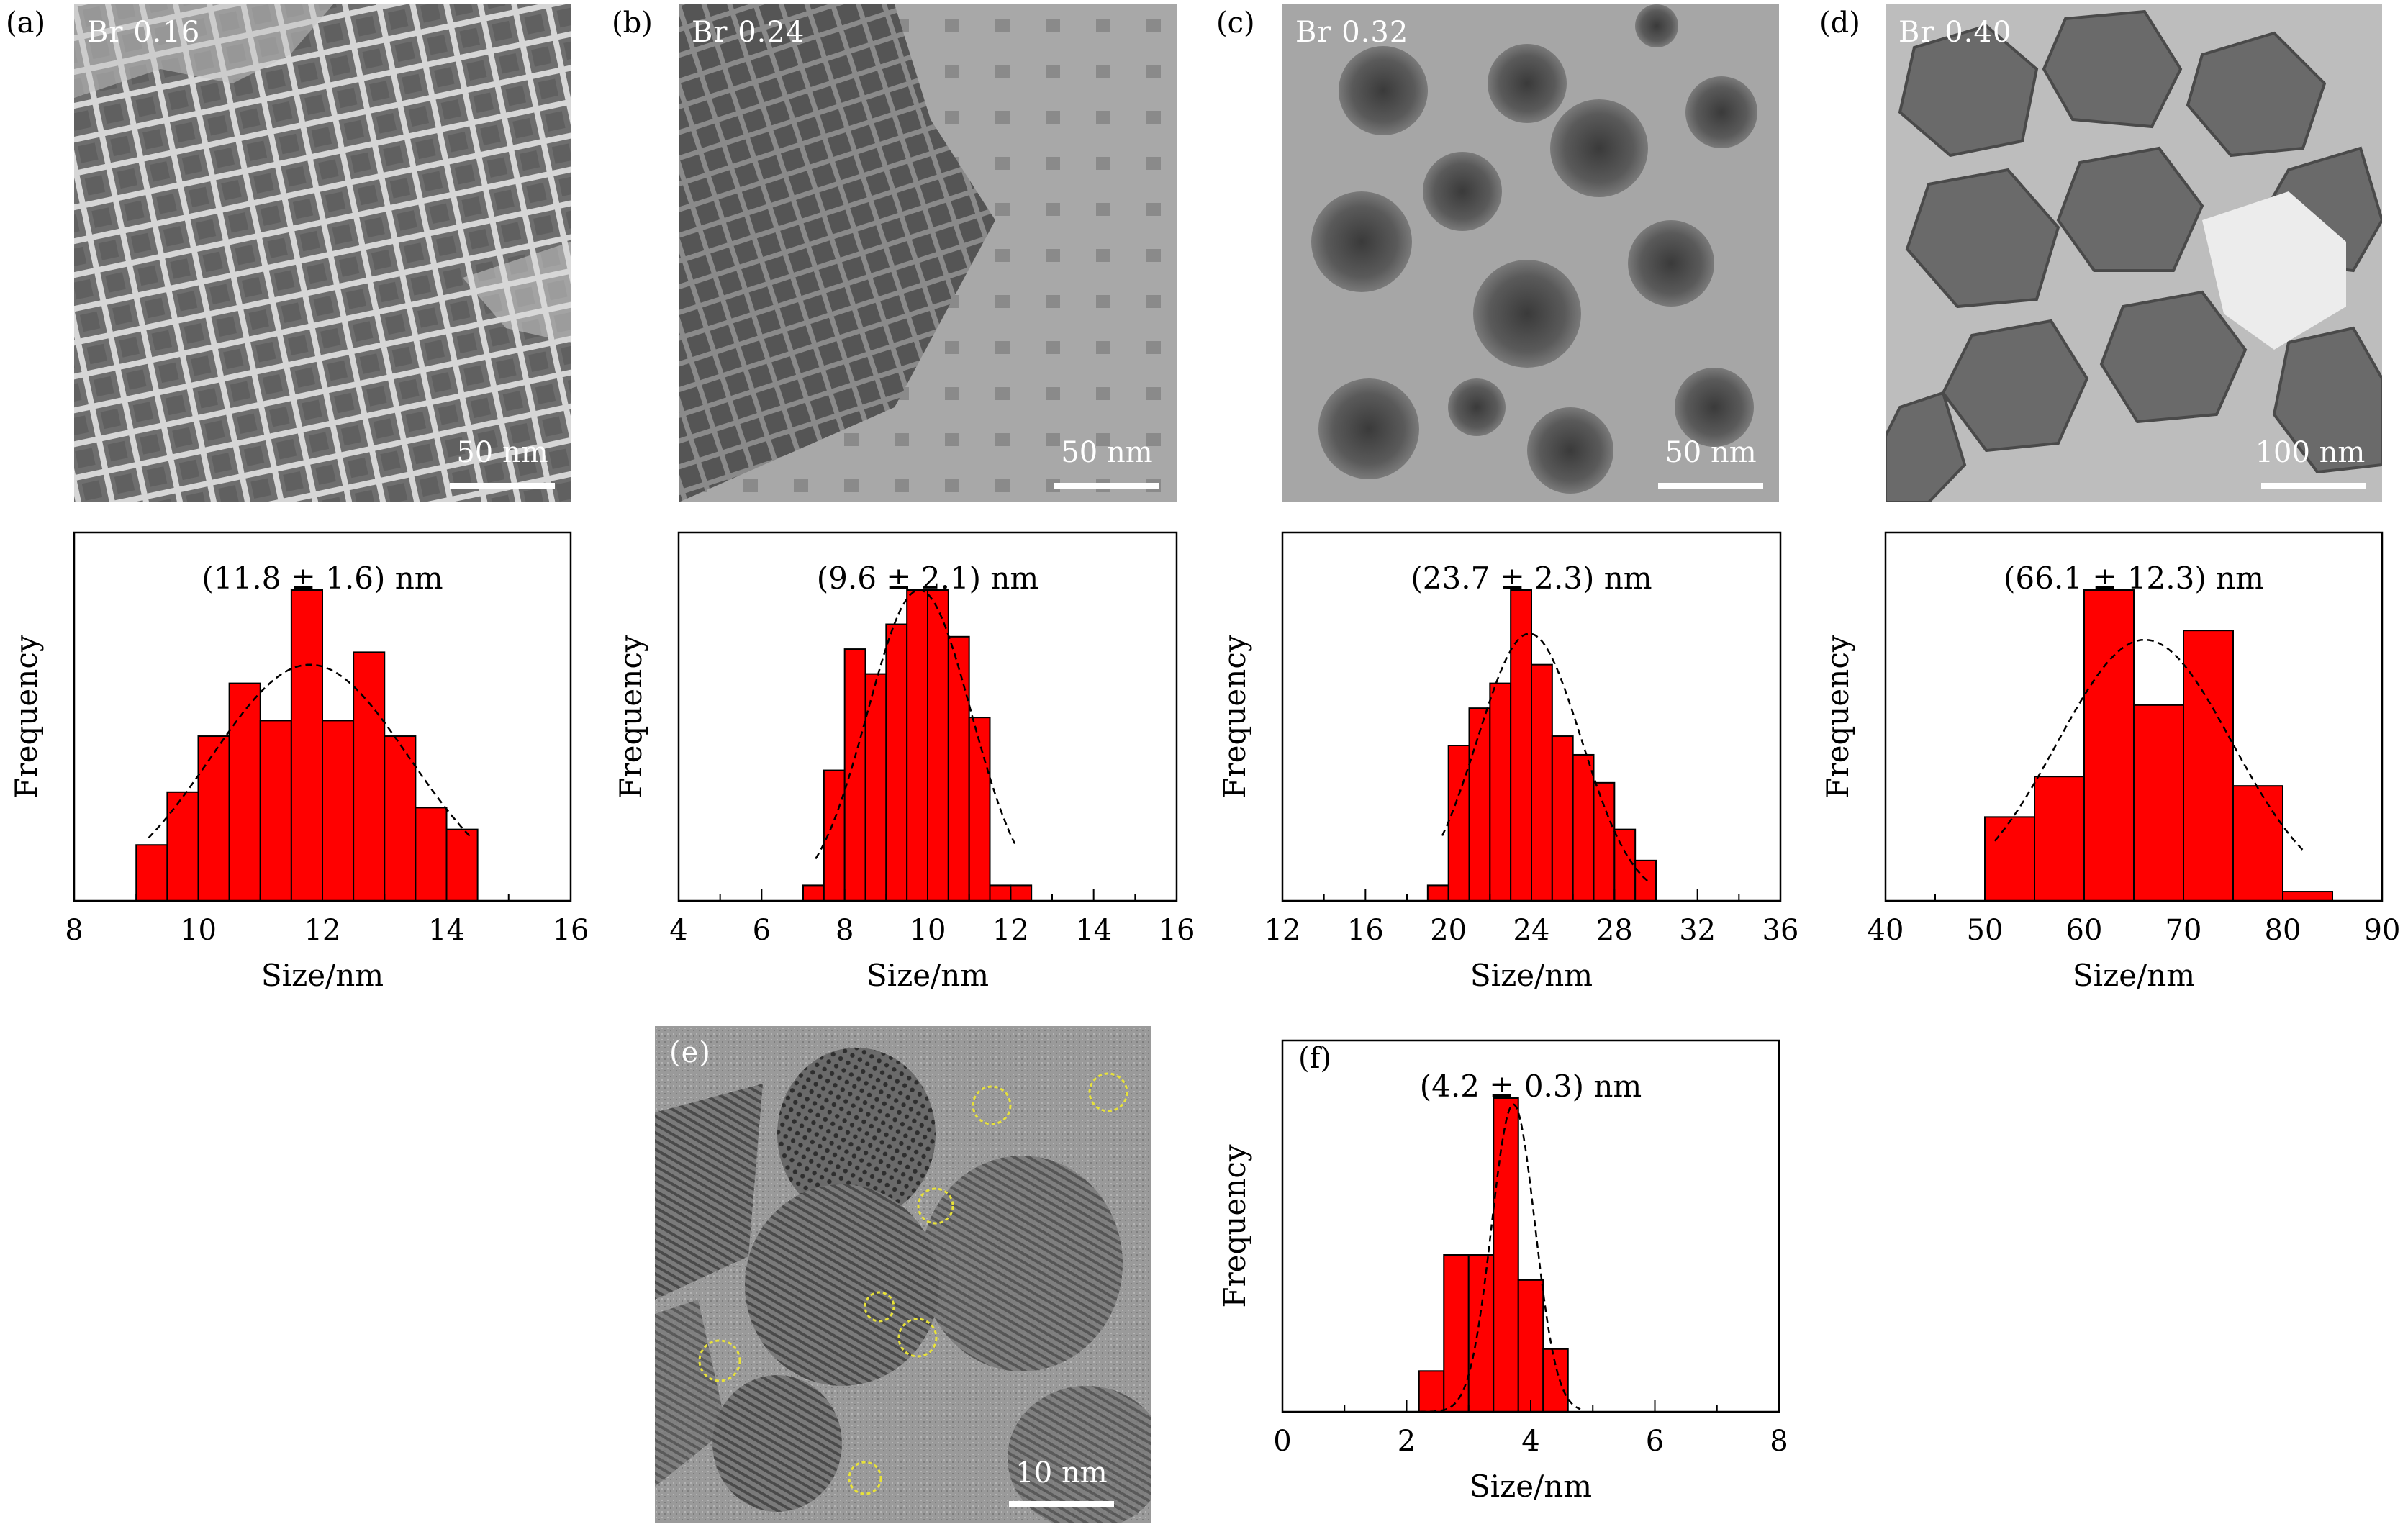  I want to click on x-tick-label-0: 12, so click(1282, 930).